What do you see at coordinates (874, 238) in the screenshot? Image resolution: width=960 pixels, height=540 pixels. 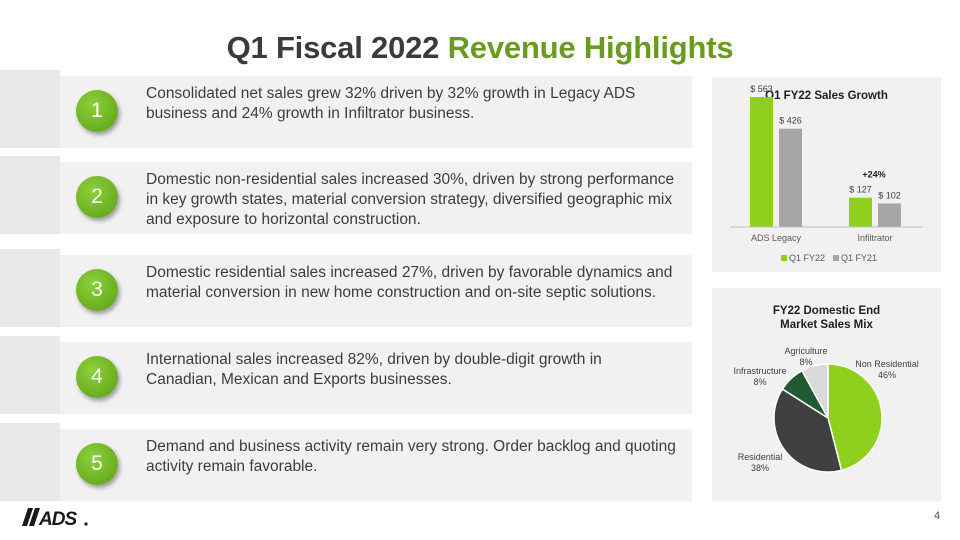 I see `x-tick-label: Infiltrator` at bounding box center [874, 238].